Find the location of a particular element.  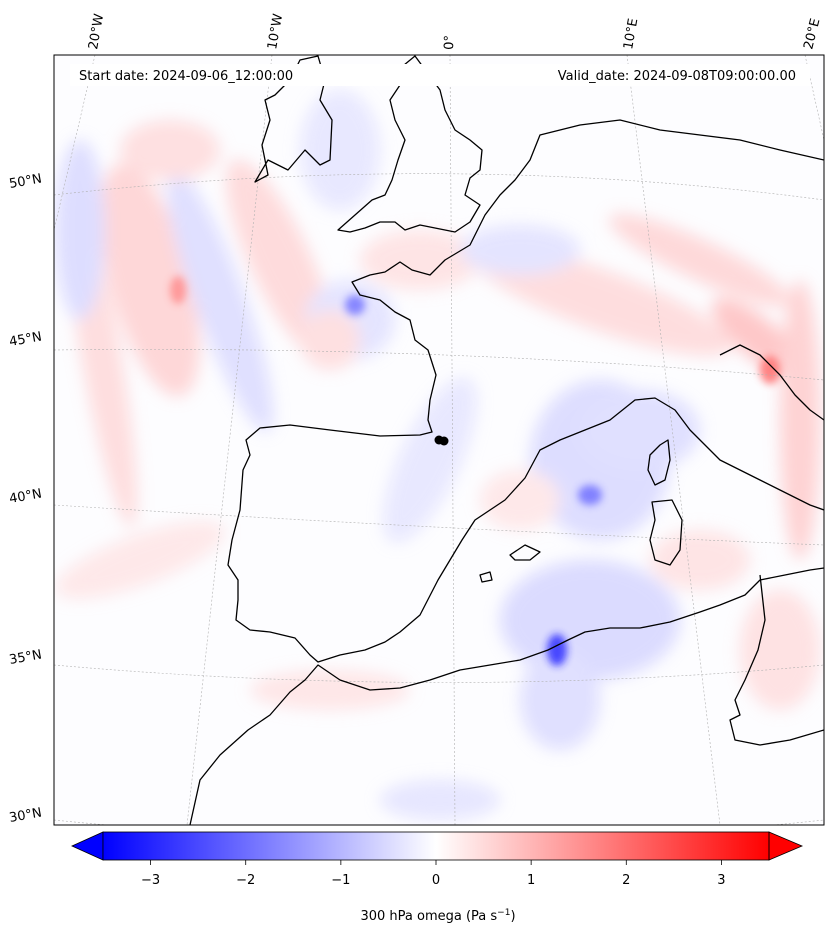

colorbar-tick-label: 1 is located at coordinates (531, 880).